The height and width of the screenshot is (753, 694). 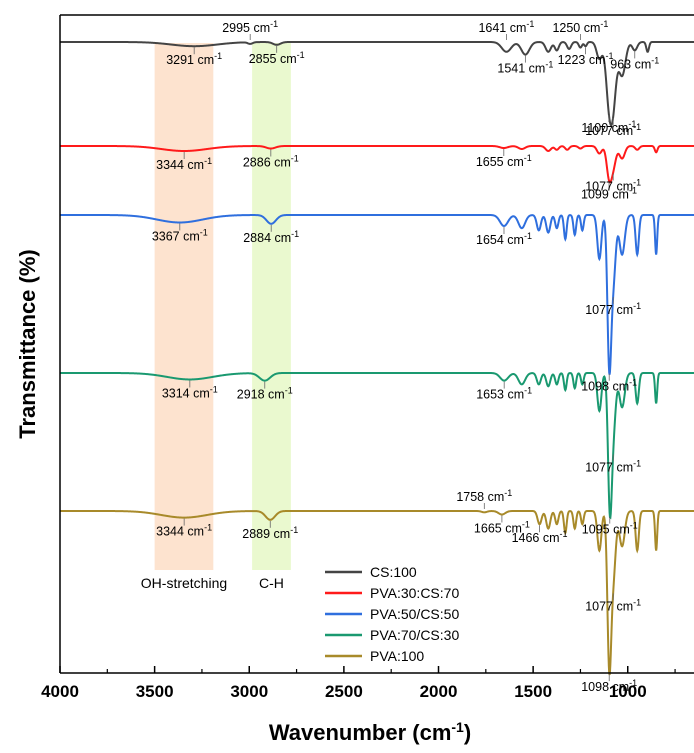 I want to click on peak-annotation: 1655 cm-1, so click(x=504, y=159).